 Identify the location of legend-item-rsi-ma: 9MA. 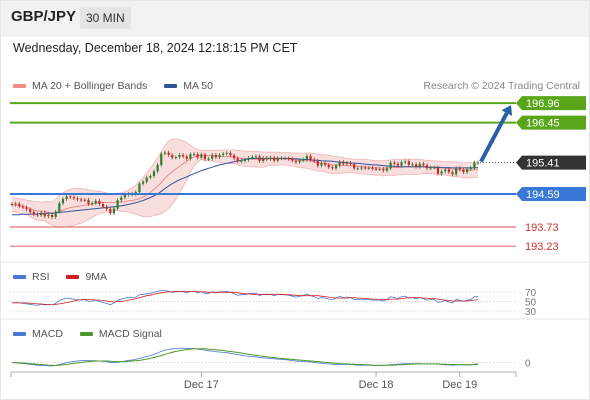
(86, 277).